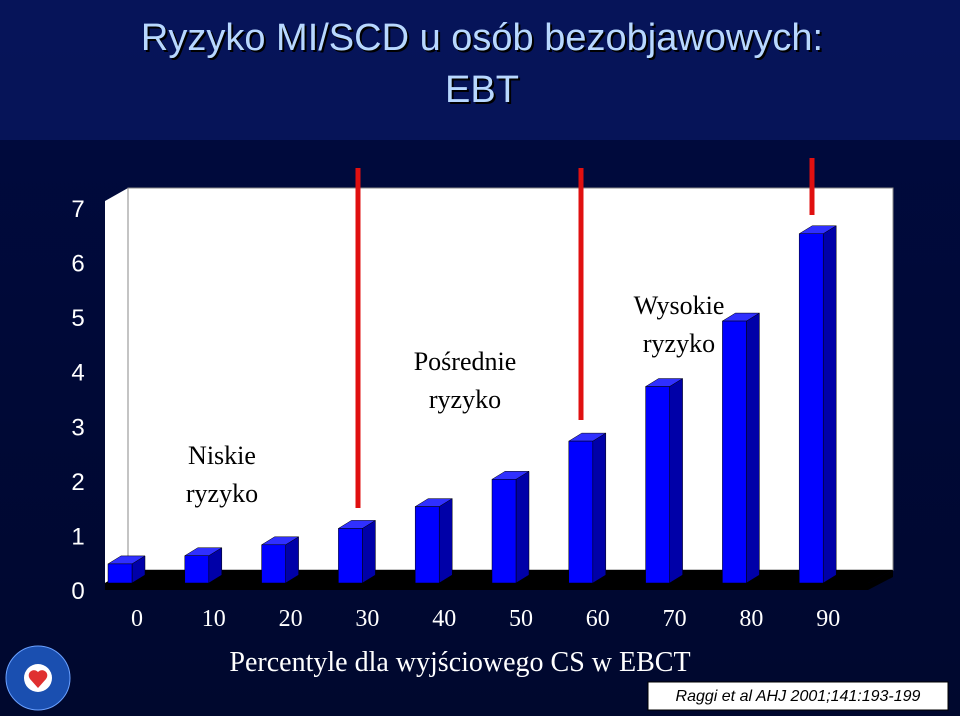 The height and width of the screenshot is (716, 960). Describe the element at coordinates (222, 455) in the screenshot. I see `annotation: Niskie` at that location.